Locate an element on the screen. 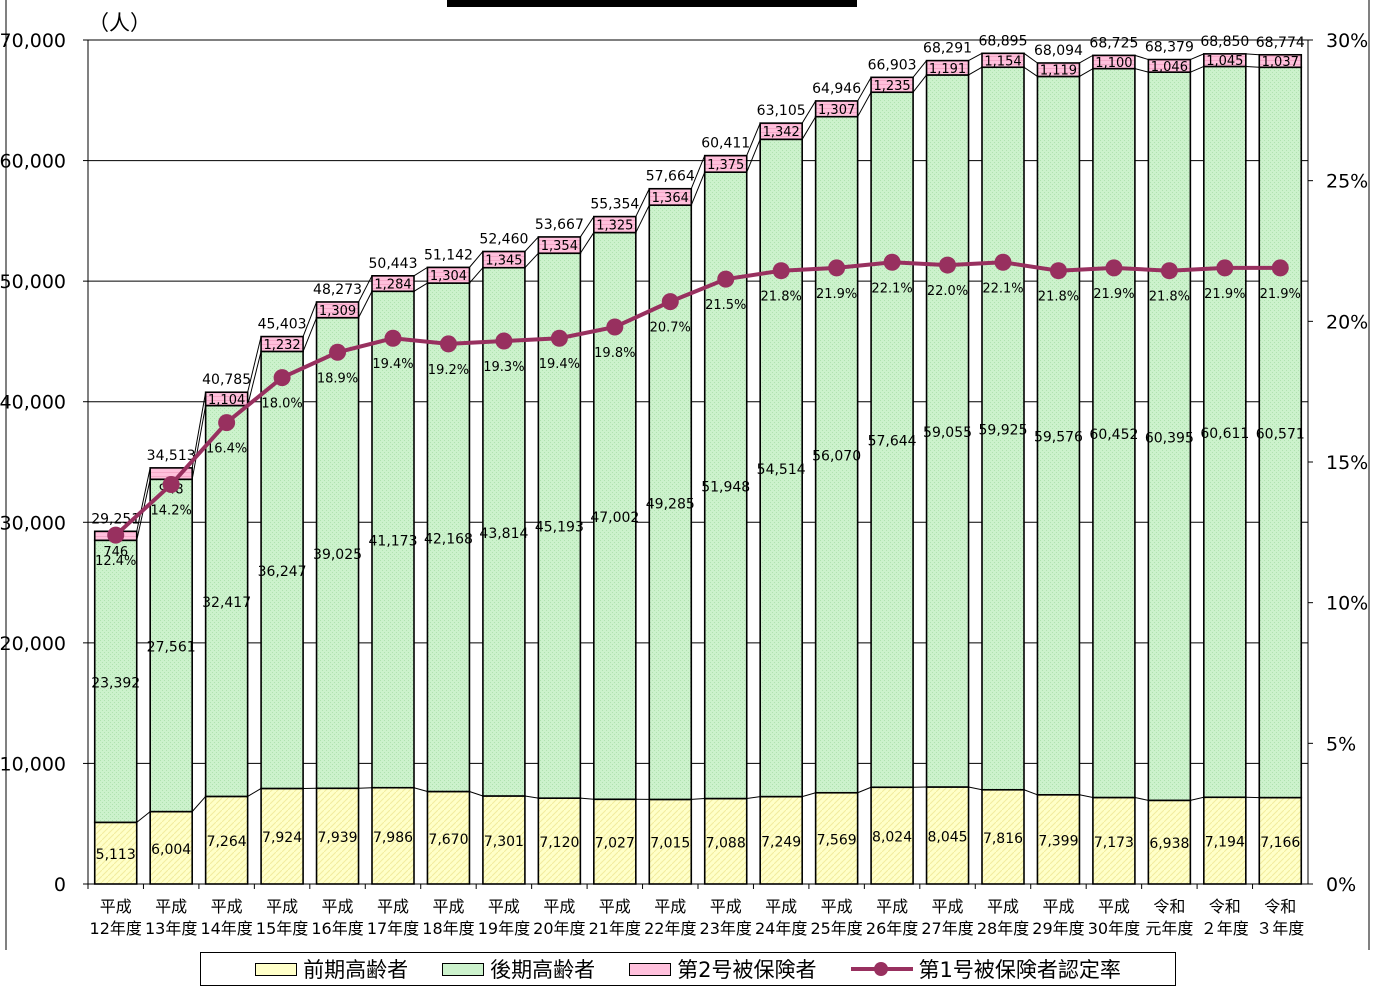  data-label-early-elderly: 7,816 is located at coordinates (1003, 839).